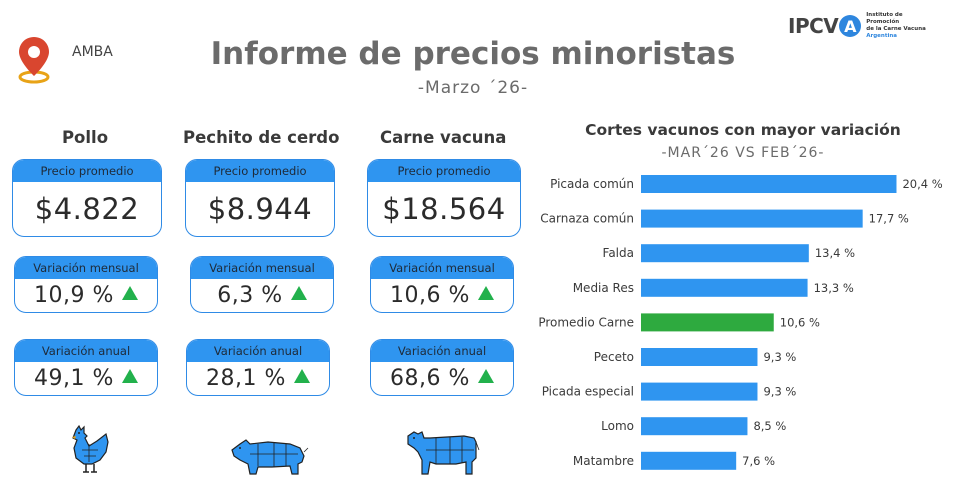 The width and height of the screenshot is (960, 496). I want to click on category-label: Promedio Carne, so click(586, 322).